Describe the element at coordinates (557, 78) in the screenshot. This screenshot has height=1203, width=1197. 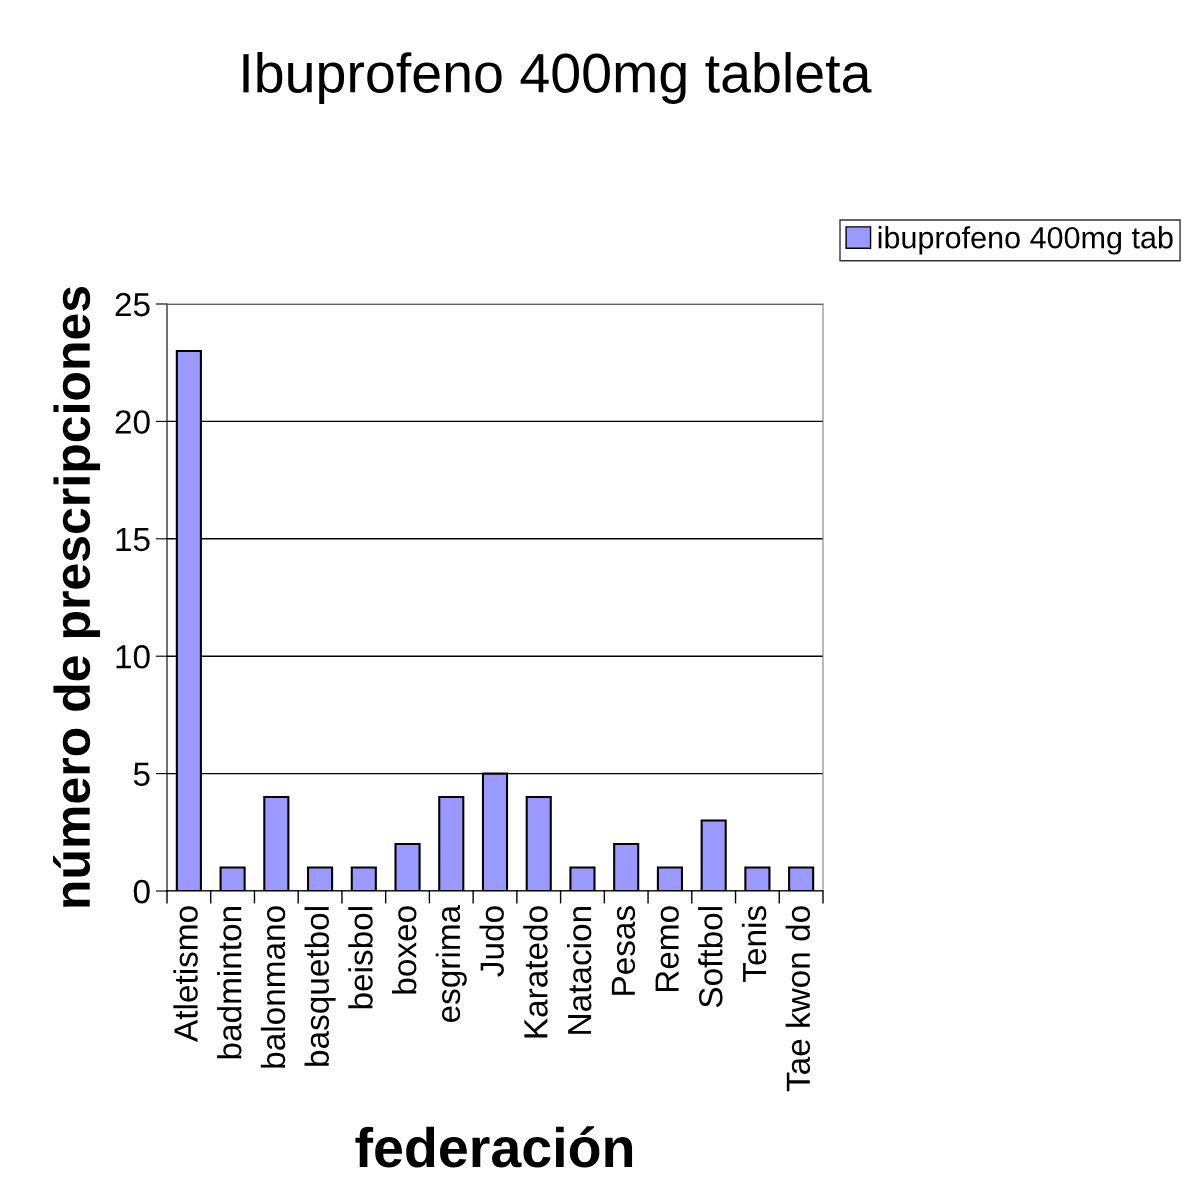
I see `chart-title: Ibuprofeno 400mg tableta` at that location.